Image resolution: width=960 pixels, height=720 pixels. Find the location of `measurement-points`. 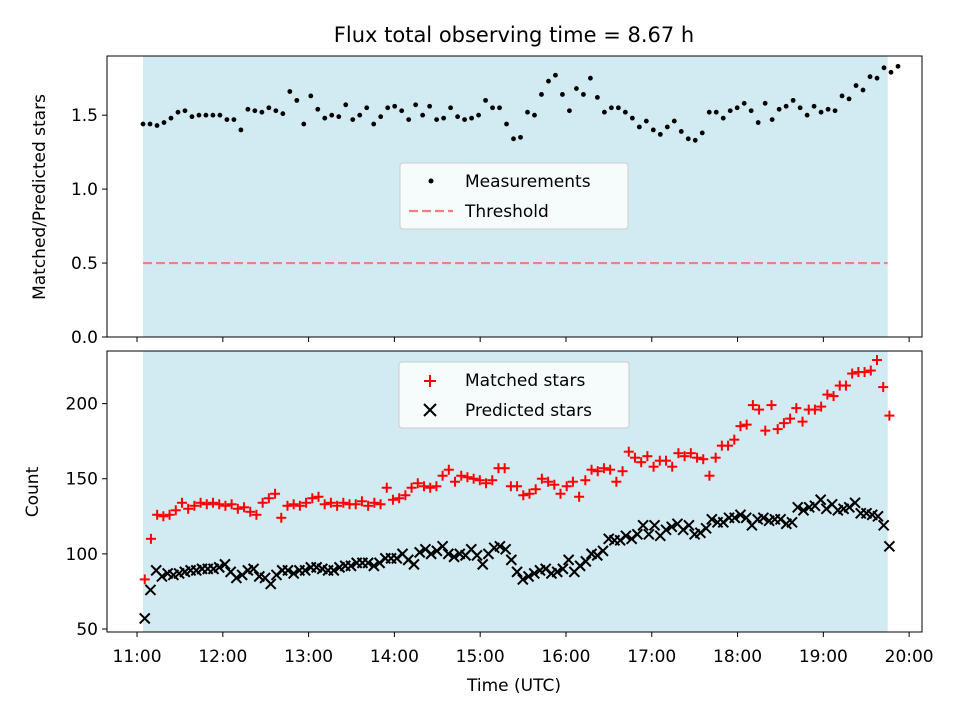

measurement-points is located at coordinates (520, 103).